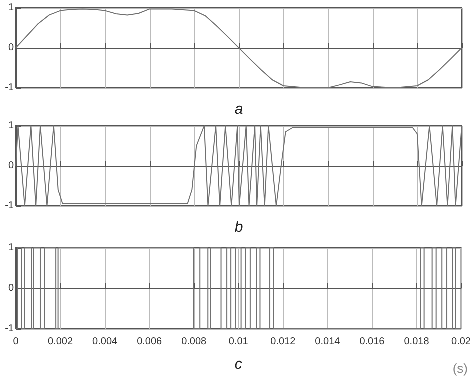 The width and height of the screenshot is (474, 377). Describe the element at coordinates (373, 342) in the screenshot. I see `x-tick-label: 0.016` at that location.